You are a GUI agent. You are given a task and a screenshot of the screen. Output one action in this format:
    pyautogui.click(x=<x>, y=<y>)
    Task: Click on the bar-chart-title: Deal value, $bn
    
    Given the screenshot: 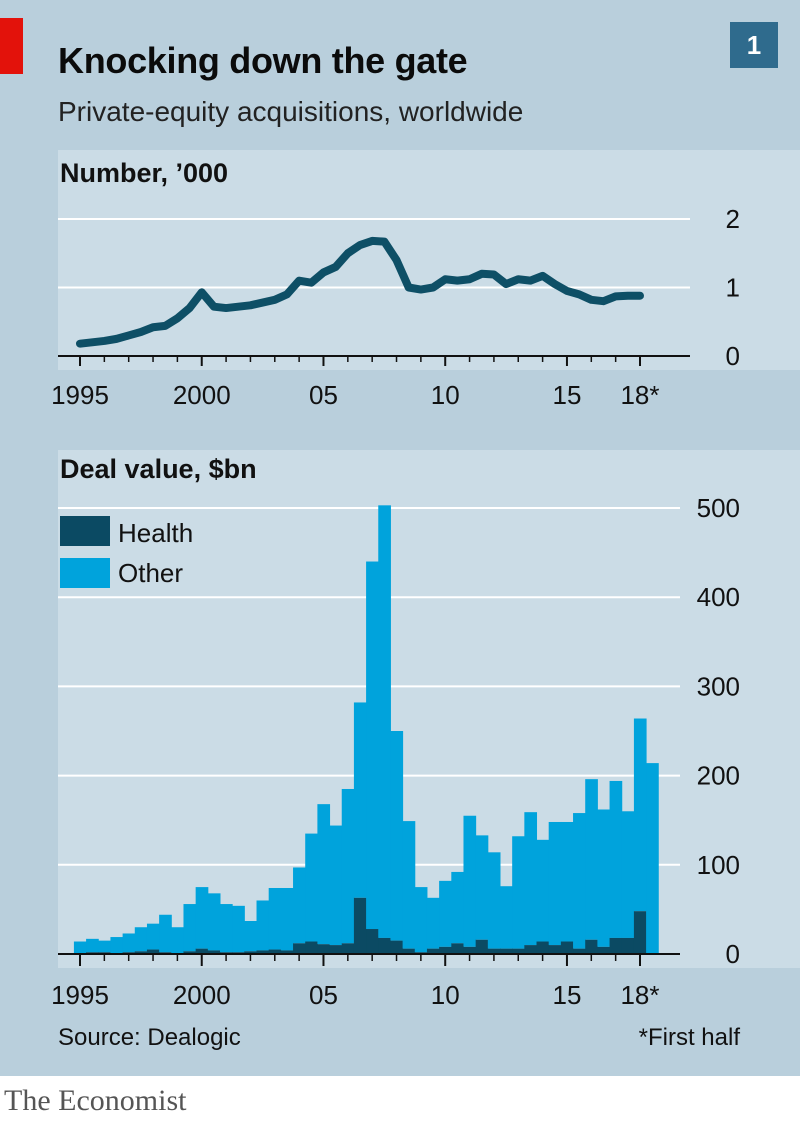 What is the action you would take?
    pyautogui.click(x=158, y=469)
    